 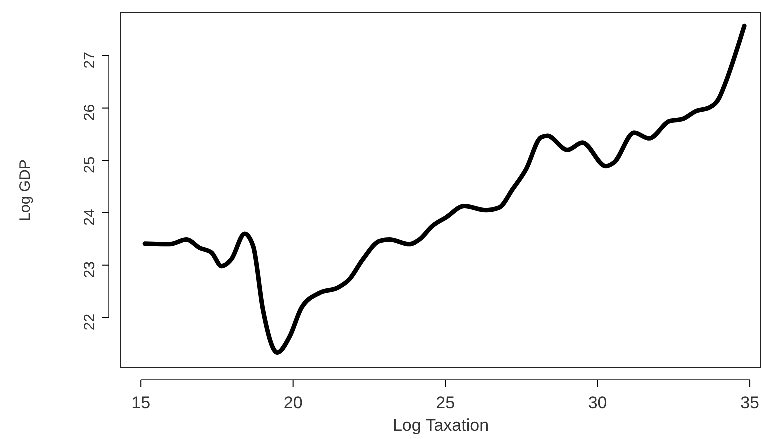 I want to click on y-tick-label: 24, so click(x=90, y=217).